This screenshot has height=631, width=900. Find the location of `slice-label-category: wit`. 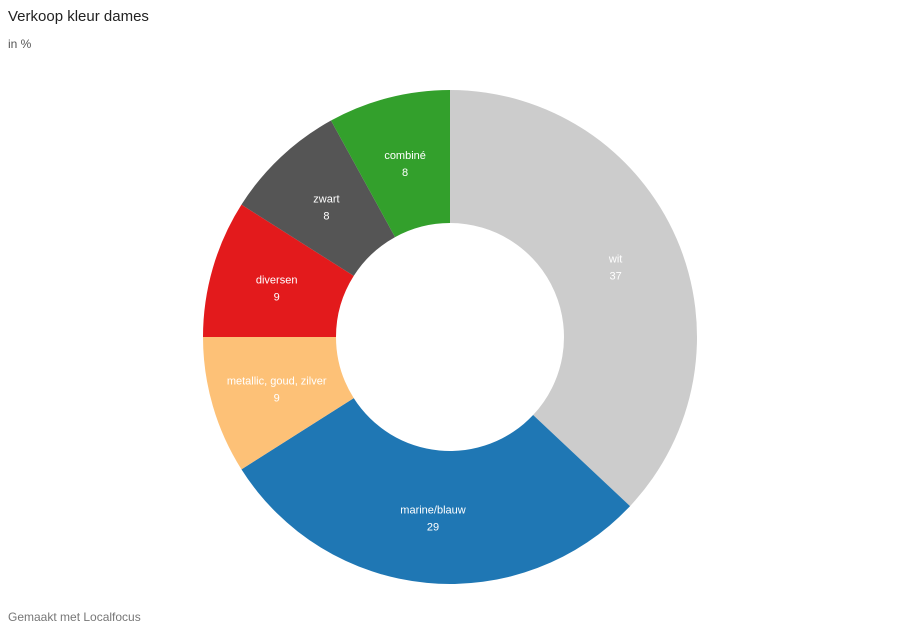

slice-label-category: wit is located at coordinates (615, 259).